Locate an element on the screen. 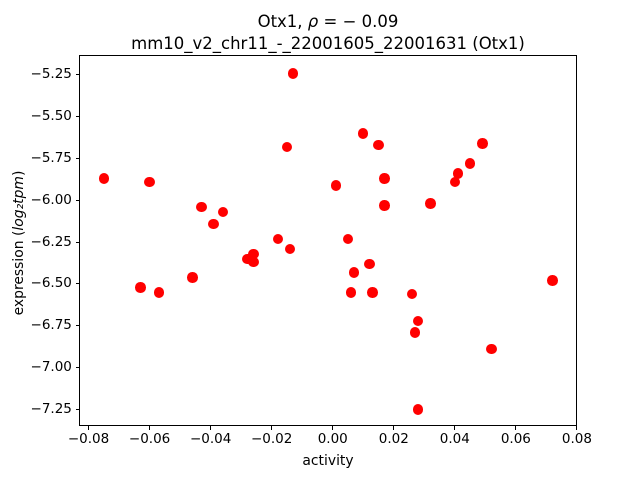  x-axis-label: activity is located at coordinates (328, 461).